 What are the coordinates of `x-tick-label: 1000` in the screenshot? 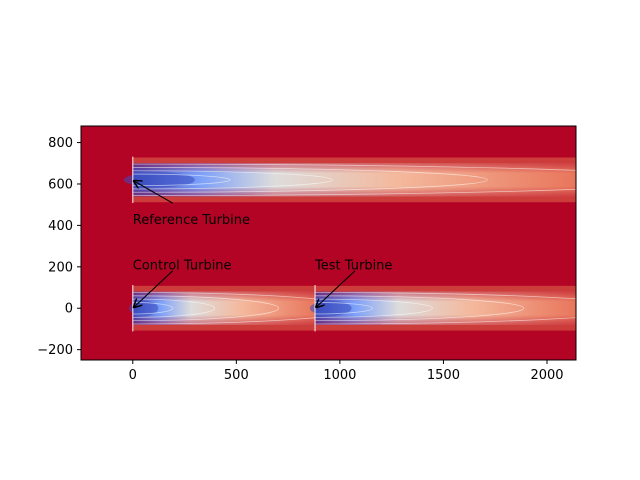 It's located at (339, 375).